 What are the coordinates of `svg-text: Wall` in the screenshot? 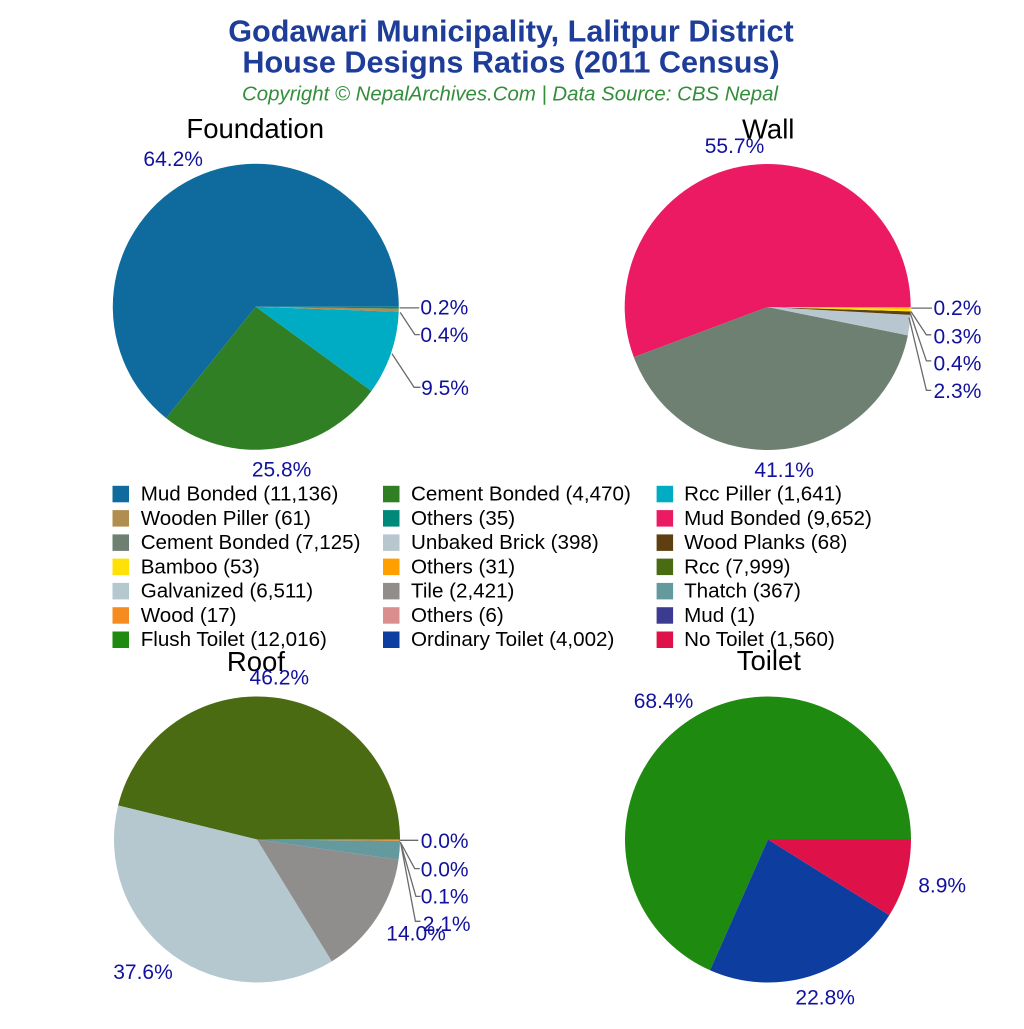 It's located at (768, 129).